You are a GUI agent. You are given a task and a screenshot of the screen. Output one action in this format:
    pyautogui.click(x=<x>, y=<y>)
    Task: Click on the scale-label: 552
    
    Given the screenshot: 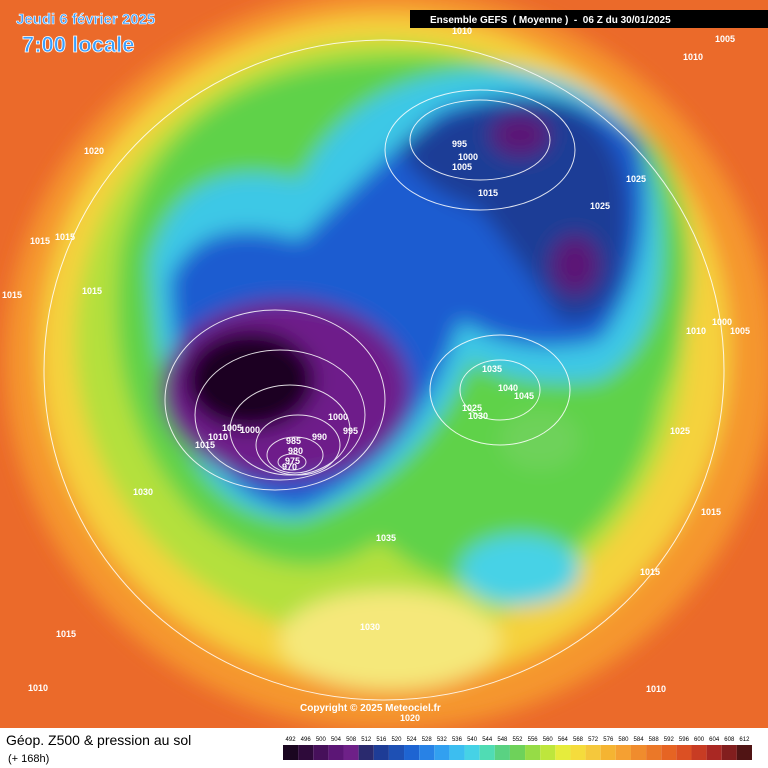 What is the action you would take?
    pyautogui.click(x=517, y=740)
    